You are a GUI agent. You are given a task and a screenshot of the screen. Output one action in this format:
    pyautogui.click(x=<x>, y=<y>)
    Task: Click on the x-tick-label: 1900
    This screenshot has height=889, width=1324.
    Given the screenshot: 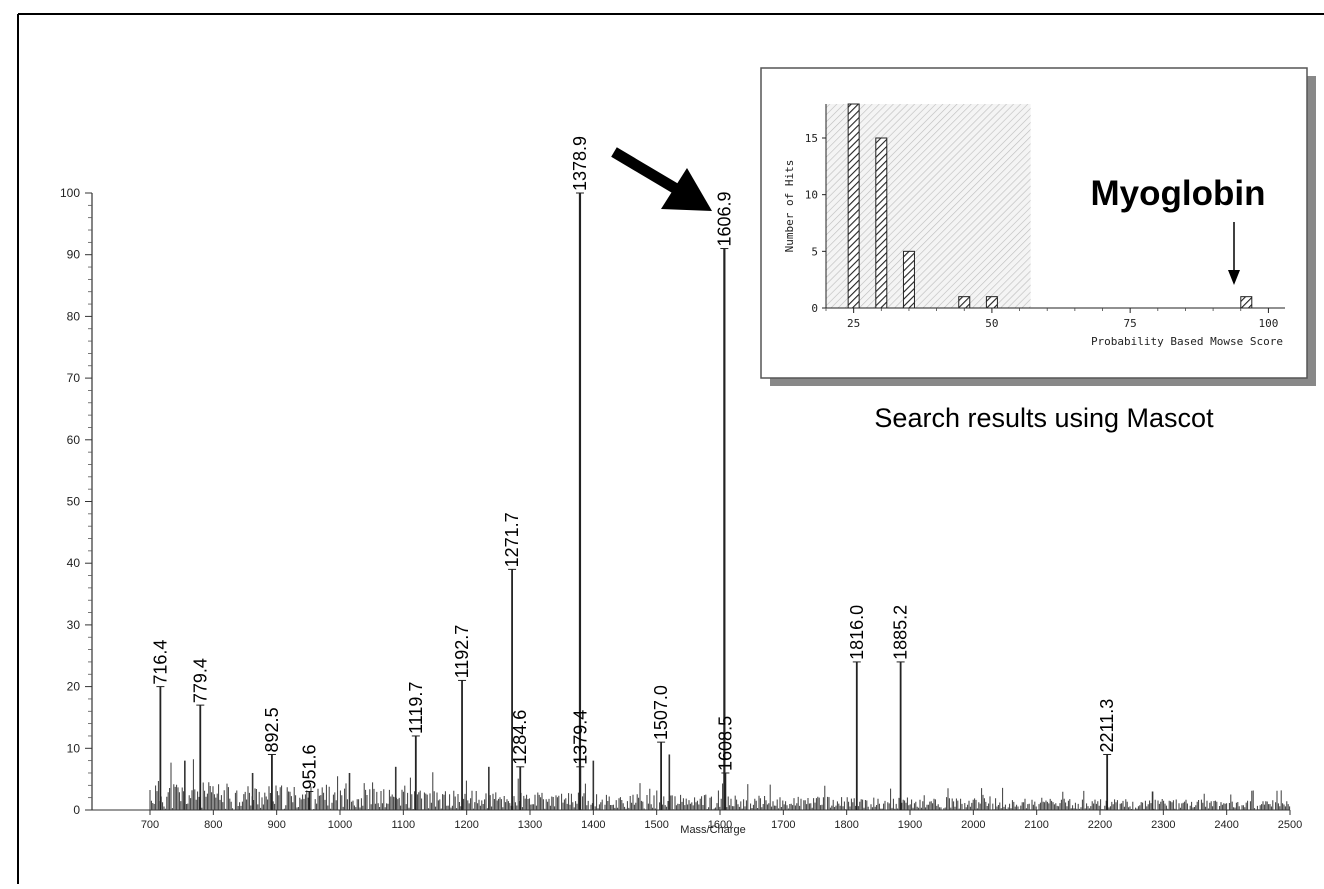 What is the action you would take?
    pyautogui.click(x=910, y=825)
    